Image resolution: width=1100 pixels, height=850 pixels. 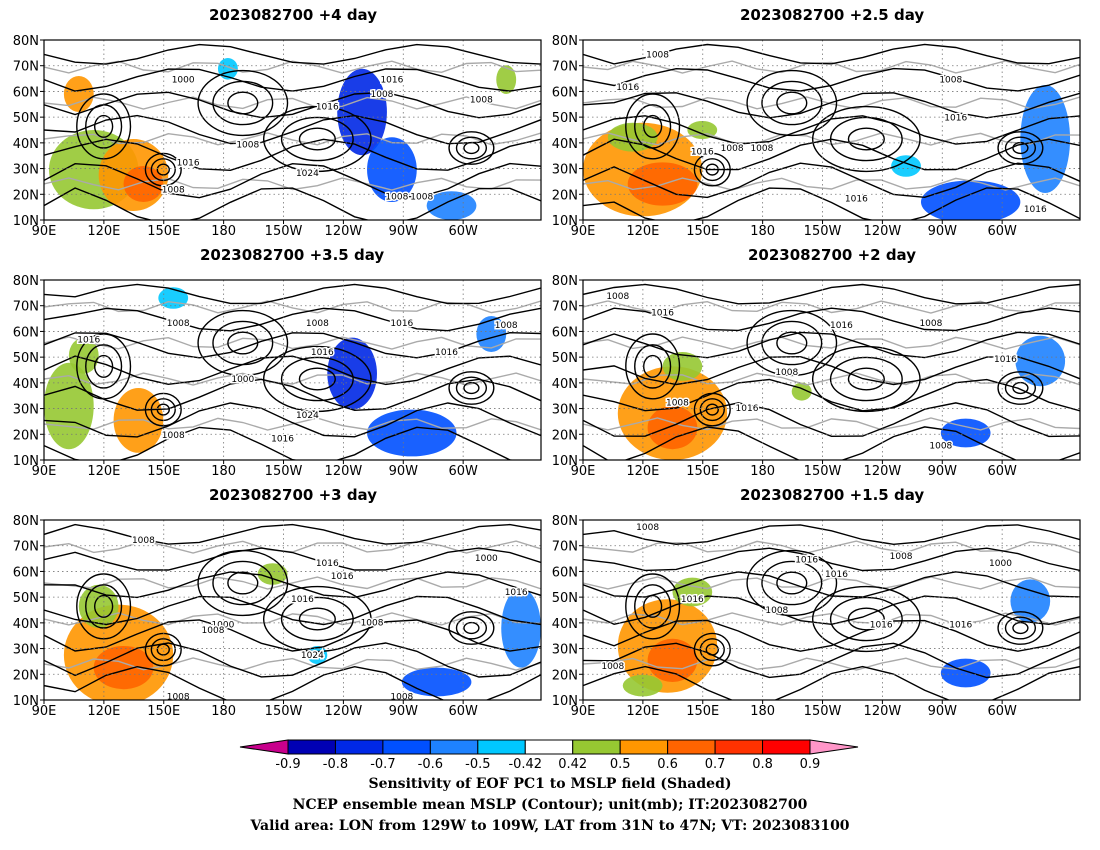 I want to click on y-tick-label: 40N, so click(x=565, y=624).